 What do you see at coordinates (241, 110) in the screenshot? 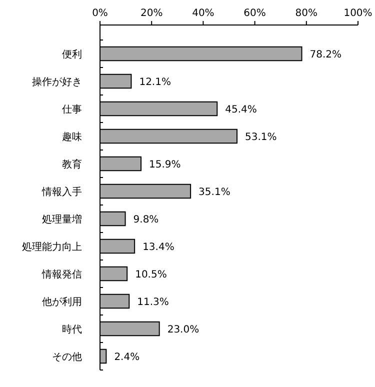
I see `data-label: 45.4%` at bounding box center [241, 110].